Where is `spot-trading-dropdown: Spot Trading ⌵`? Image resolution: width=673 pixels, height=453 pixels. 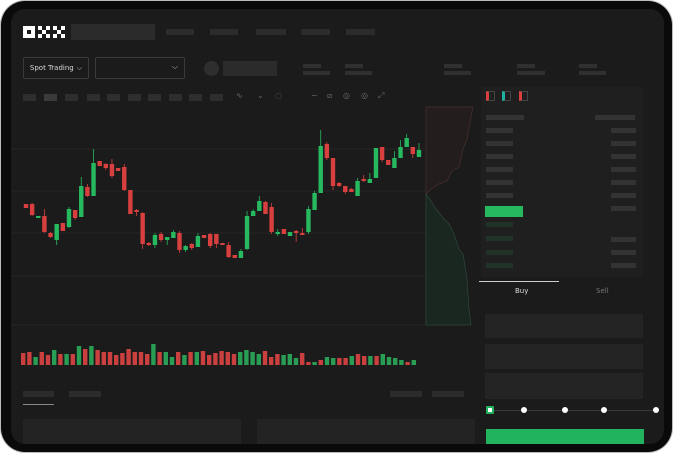 spot-trading-dropdown: Spot Trading ⌵ is located at coordinates (56, 68).